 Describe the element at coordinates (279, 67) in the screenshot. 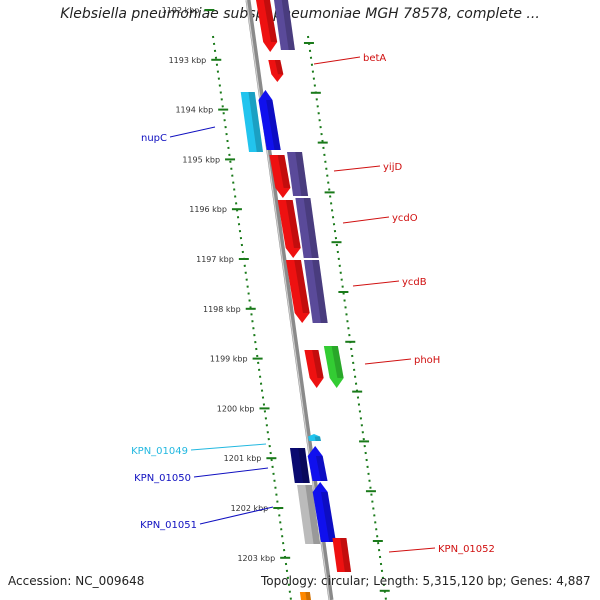

I see `gene-betA-shade` at that location.